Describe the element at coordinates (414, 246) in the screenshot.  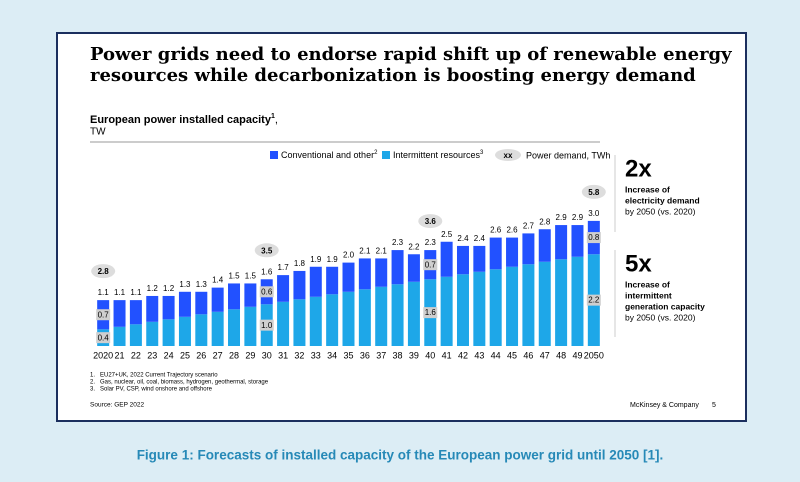
I see `total-label: 2.2` at that location.